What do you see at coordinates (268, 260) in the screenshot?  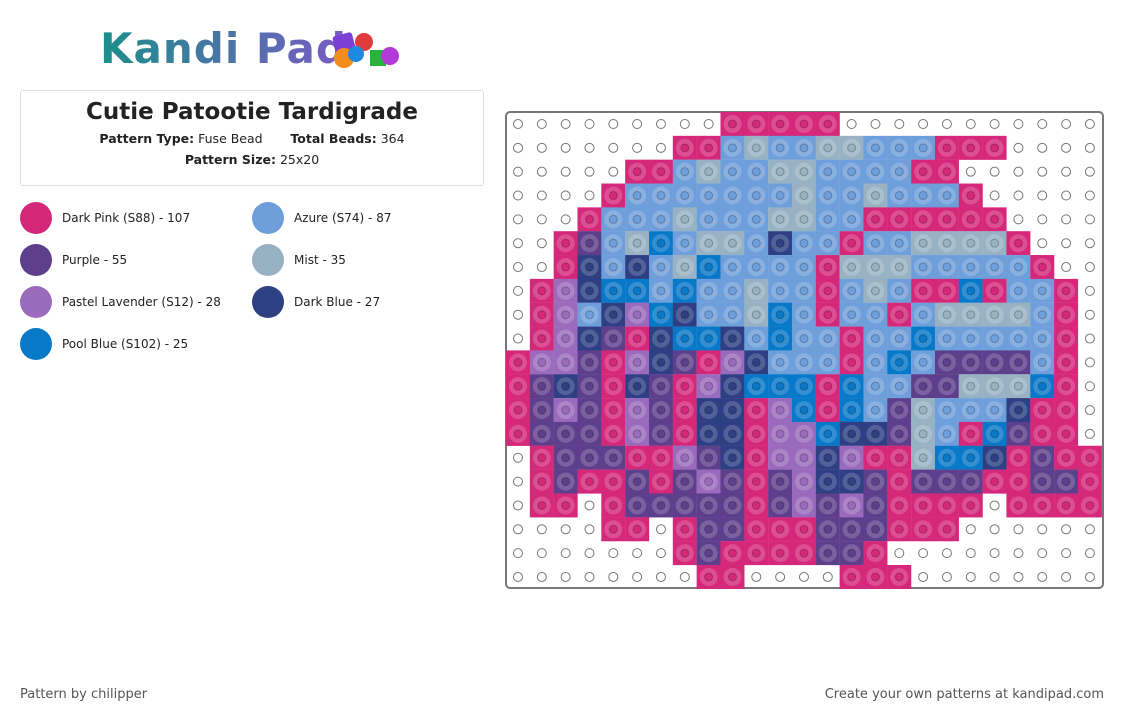 I see `swatch` at bounding box center [268, 260].